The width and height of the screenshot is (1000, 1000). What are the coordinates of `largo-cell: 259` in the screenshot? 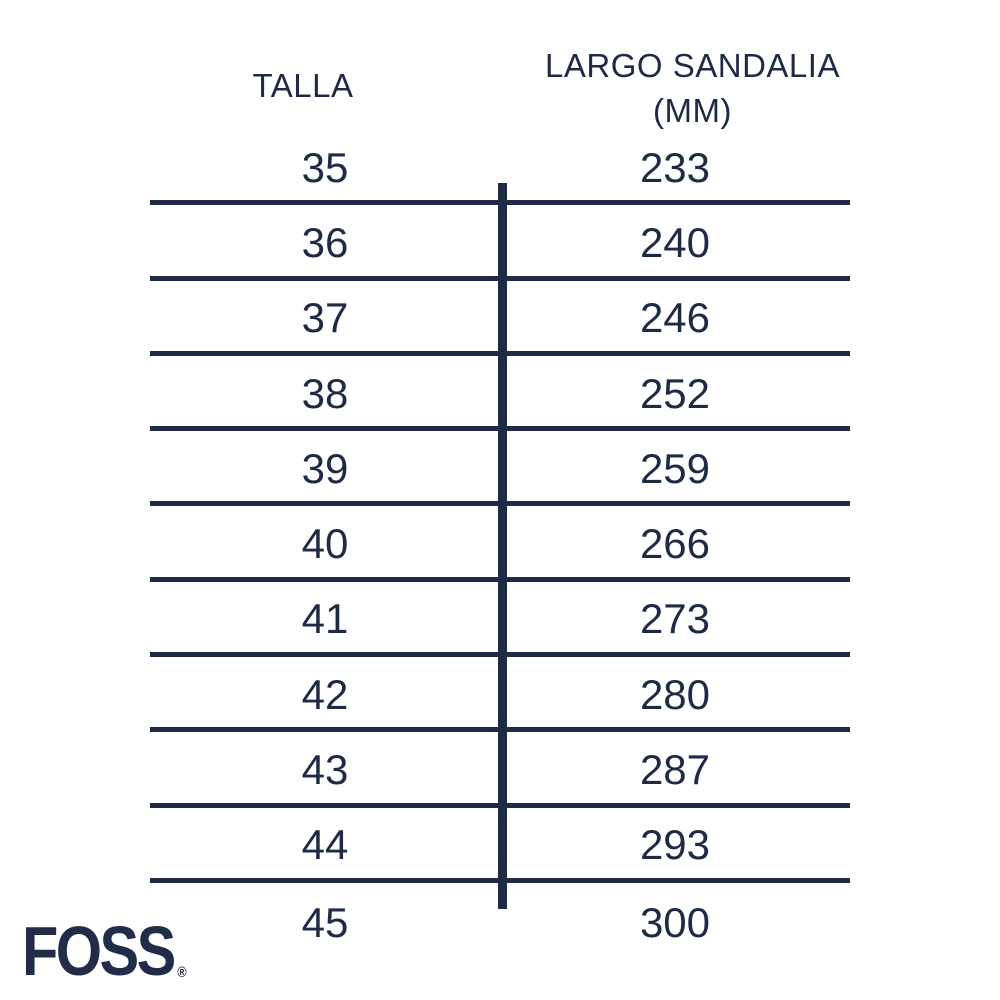 It's located at (675, 468).